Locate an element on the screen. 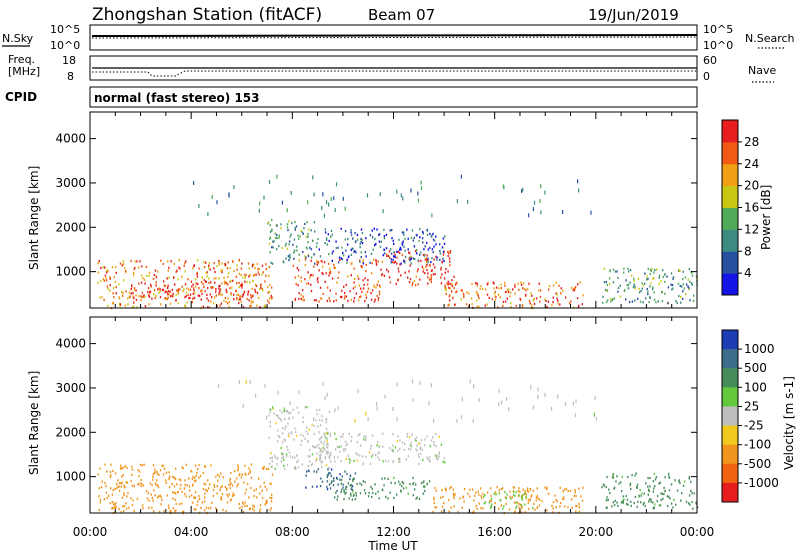  cpid-panel-frame is located at coordinates (393, 97).